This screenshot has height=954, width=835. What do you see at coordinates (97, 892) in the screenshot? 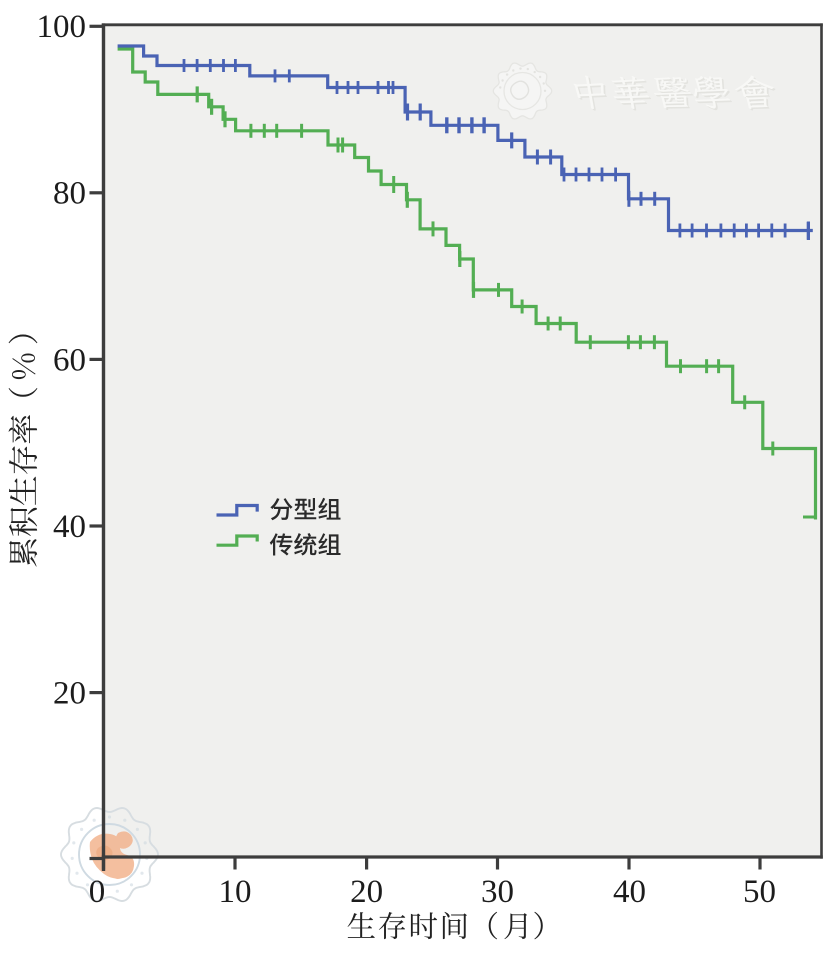
I see `svg-text: 0` at bounding box center [97, 892].